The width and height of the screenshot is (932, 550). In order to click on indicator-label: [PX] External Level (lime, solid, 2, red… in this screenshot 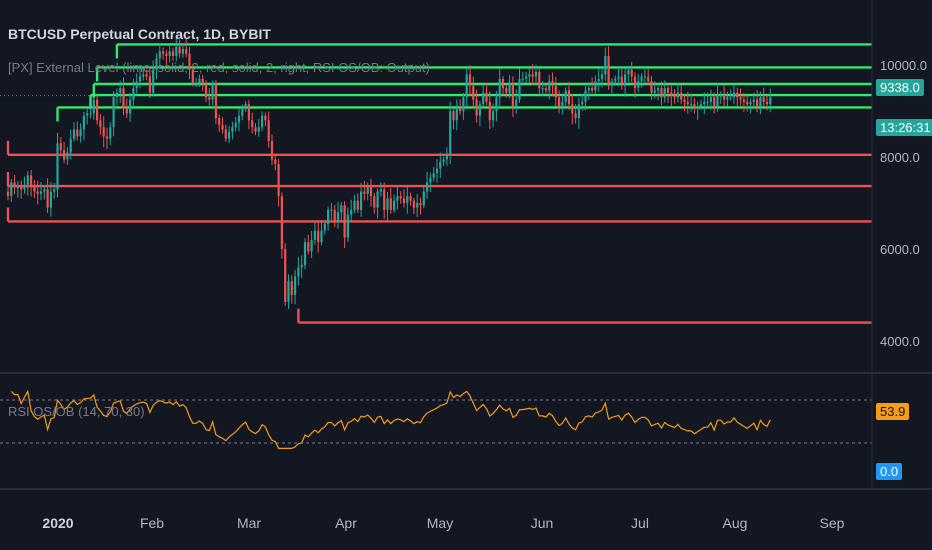, I will do `click(219, 67)`.